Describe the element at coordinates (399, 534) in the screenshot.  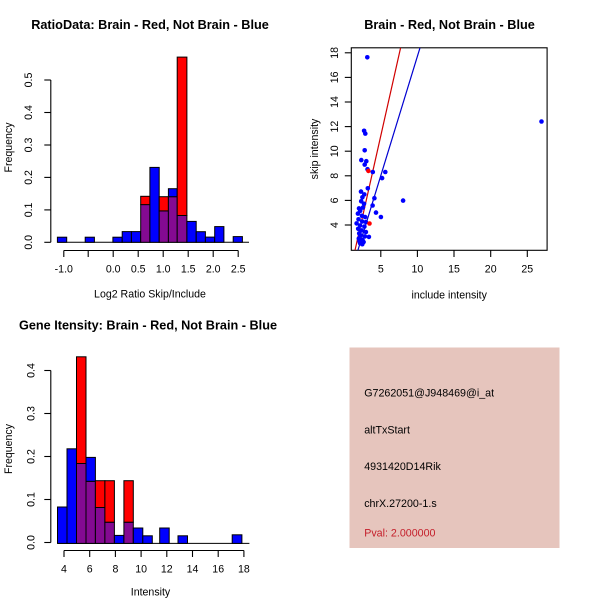
I see `svg-text: Pval: 2.000000` at that location.